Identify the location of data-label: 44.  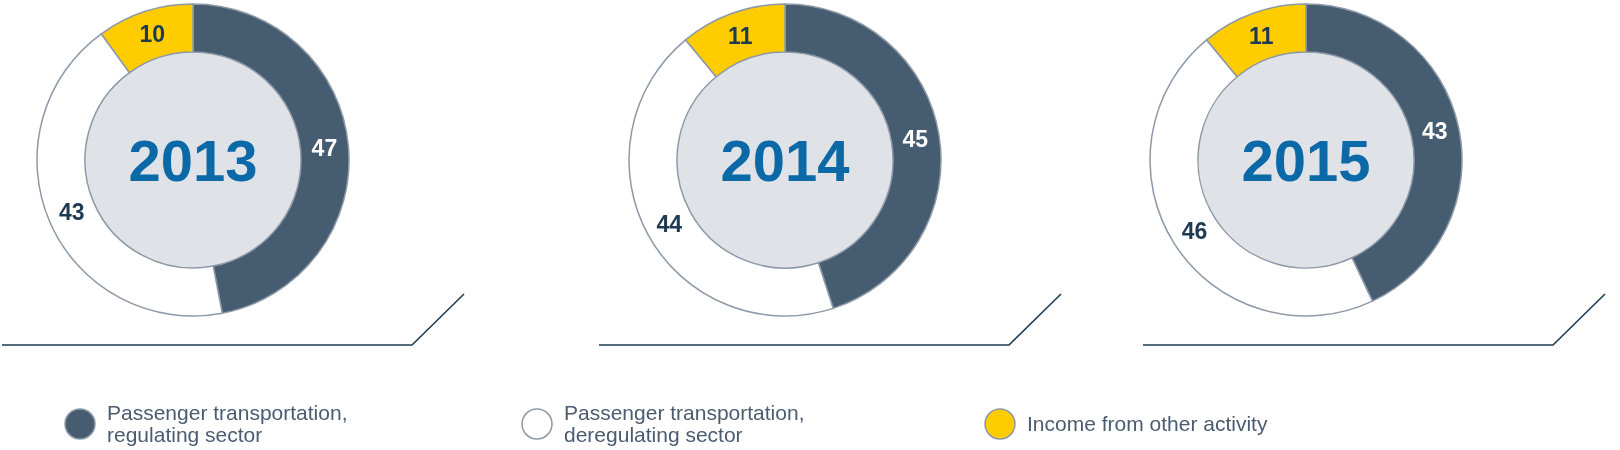
(669, 223).